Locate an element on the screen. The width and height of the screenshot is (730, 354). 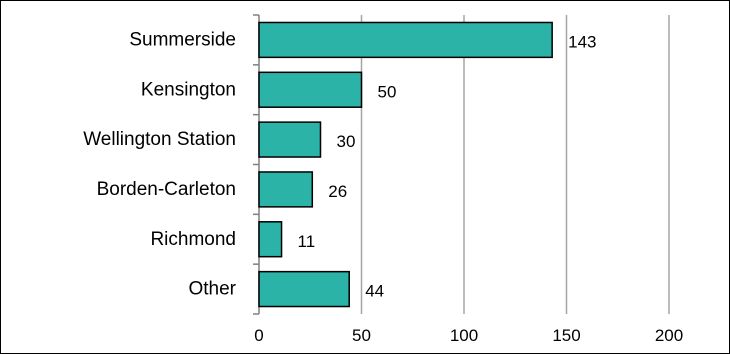
category-label-1: Kensington is located at coordinates (188, 89).